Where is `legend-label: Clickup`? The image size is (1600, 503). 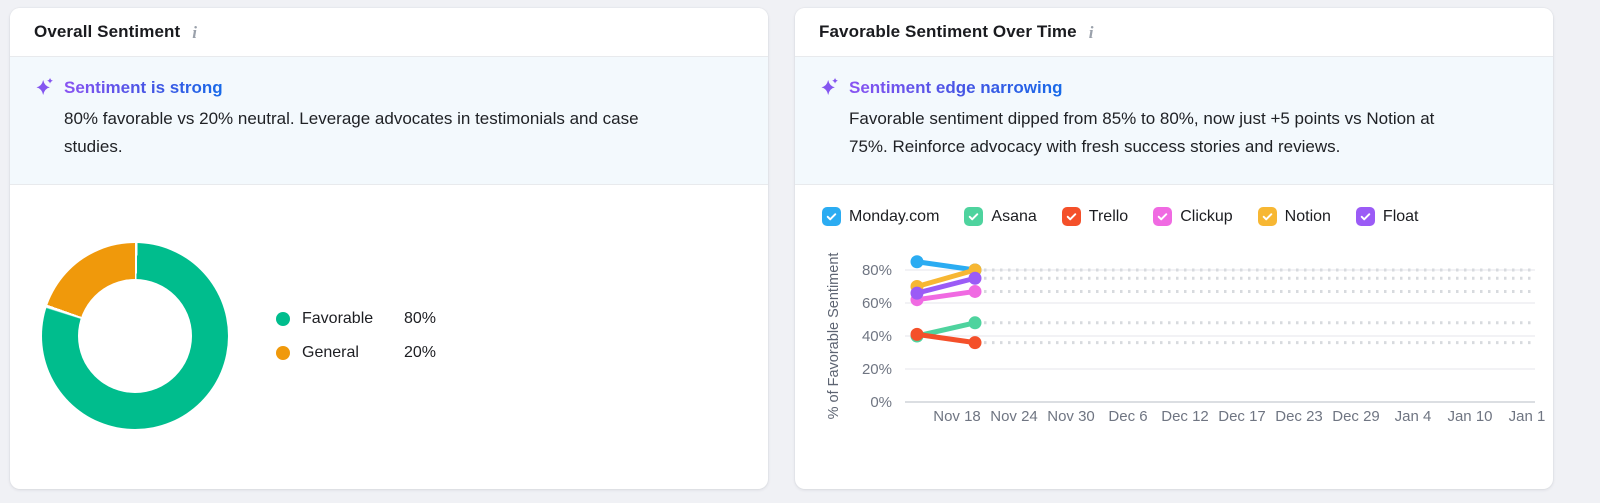 legend-label: Clickup is located at coordinates (1206, 216).